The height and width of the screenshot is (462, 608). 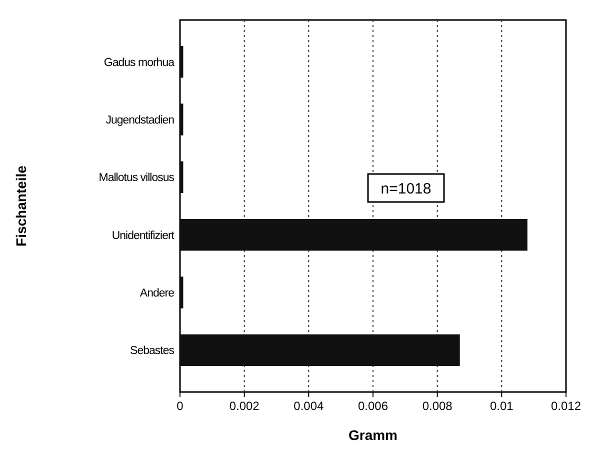 I want to click on x-tick-label: 0.012, so click(x=566, y=406).